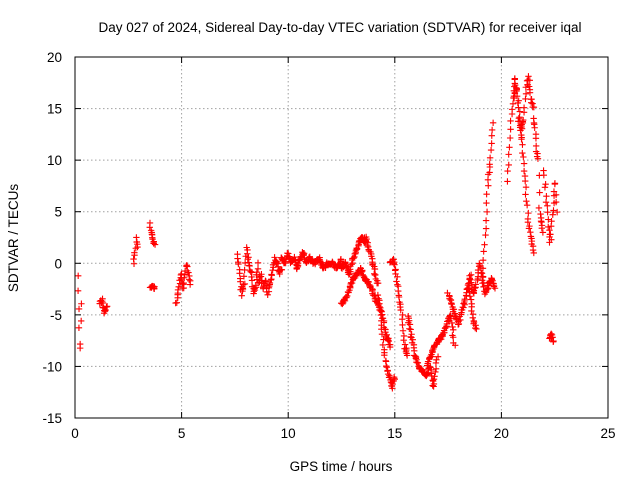 This screenshot has height=480, width=640. What do you see at coordinates (54, 109) in the screenshot?
I see `y-tick-label: 15` at bounding box center [54, 109].